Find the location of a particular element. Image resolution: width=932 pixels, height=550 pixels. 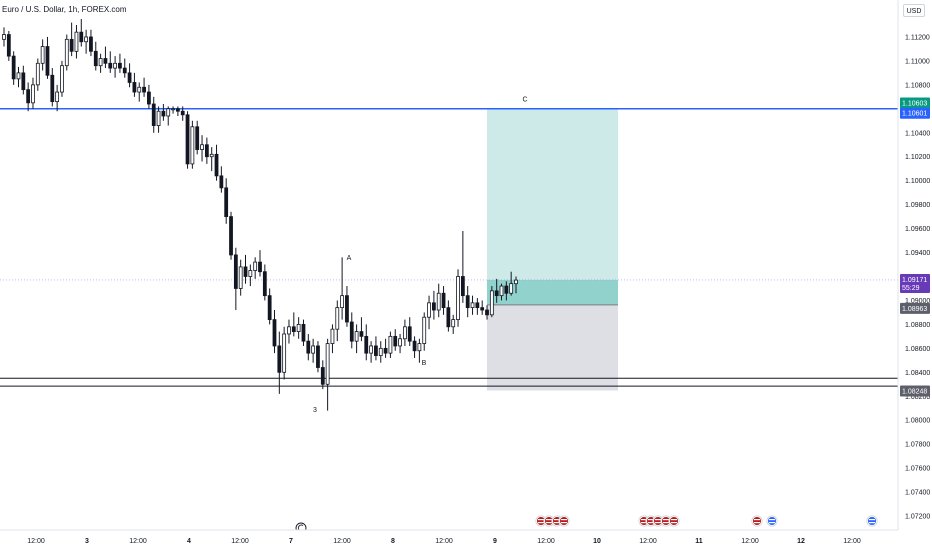

position-tool is located at coordinates (552, 249).